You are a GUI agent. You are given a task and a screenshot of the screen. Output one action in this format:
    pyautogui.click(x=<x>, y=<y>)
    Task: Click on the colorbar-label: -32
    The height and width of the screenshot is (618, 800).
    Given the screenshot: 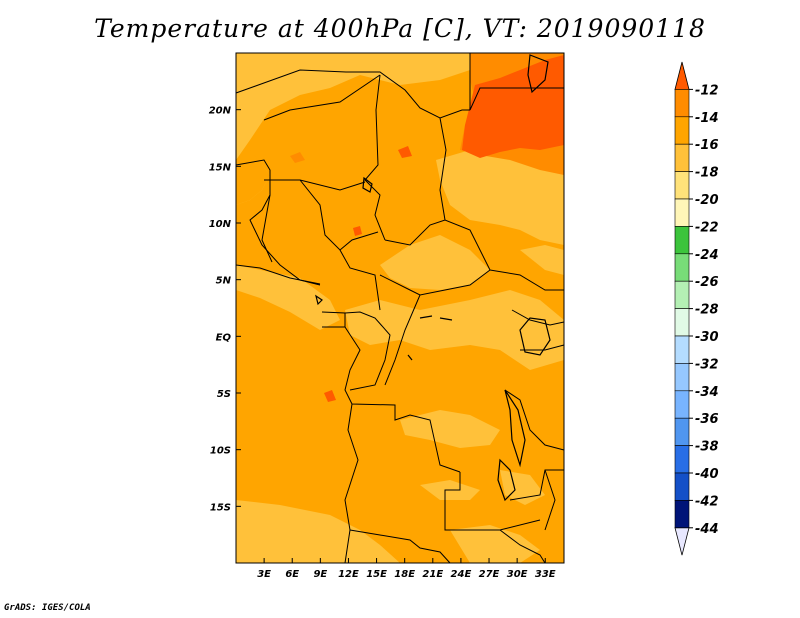 What is the action you would take?
    pyautogui.click(x=707, y=364)
    